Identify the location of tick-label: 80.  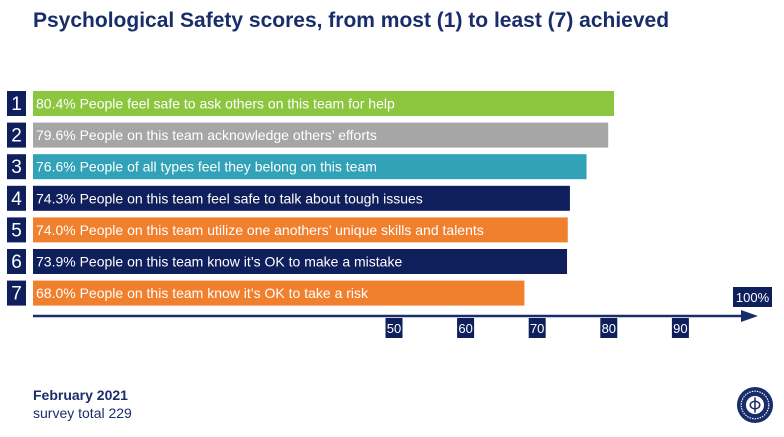
(609, 328).